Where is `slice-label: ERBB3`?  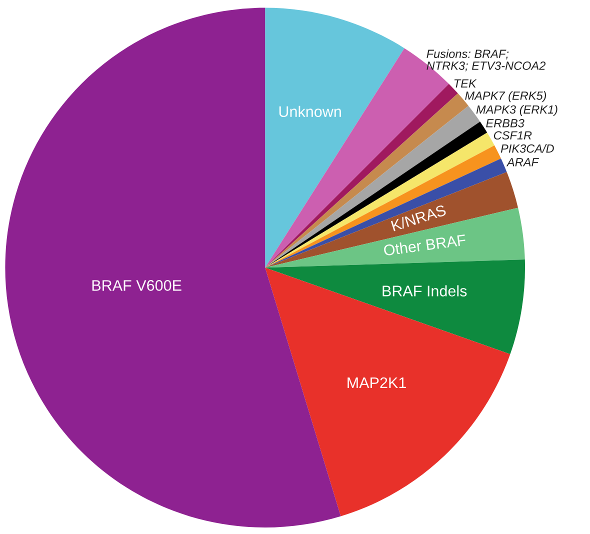 slice-label: ERBB3 is located at coordinates (505, 123).